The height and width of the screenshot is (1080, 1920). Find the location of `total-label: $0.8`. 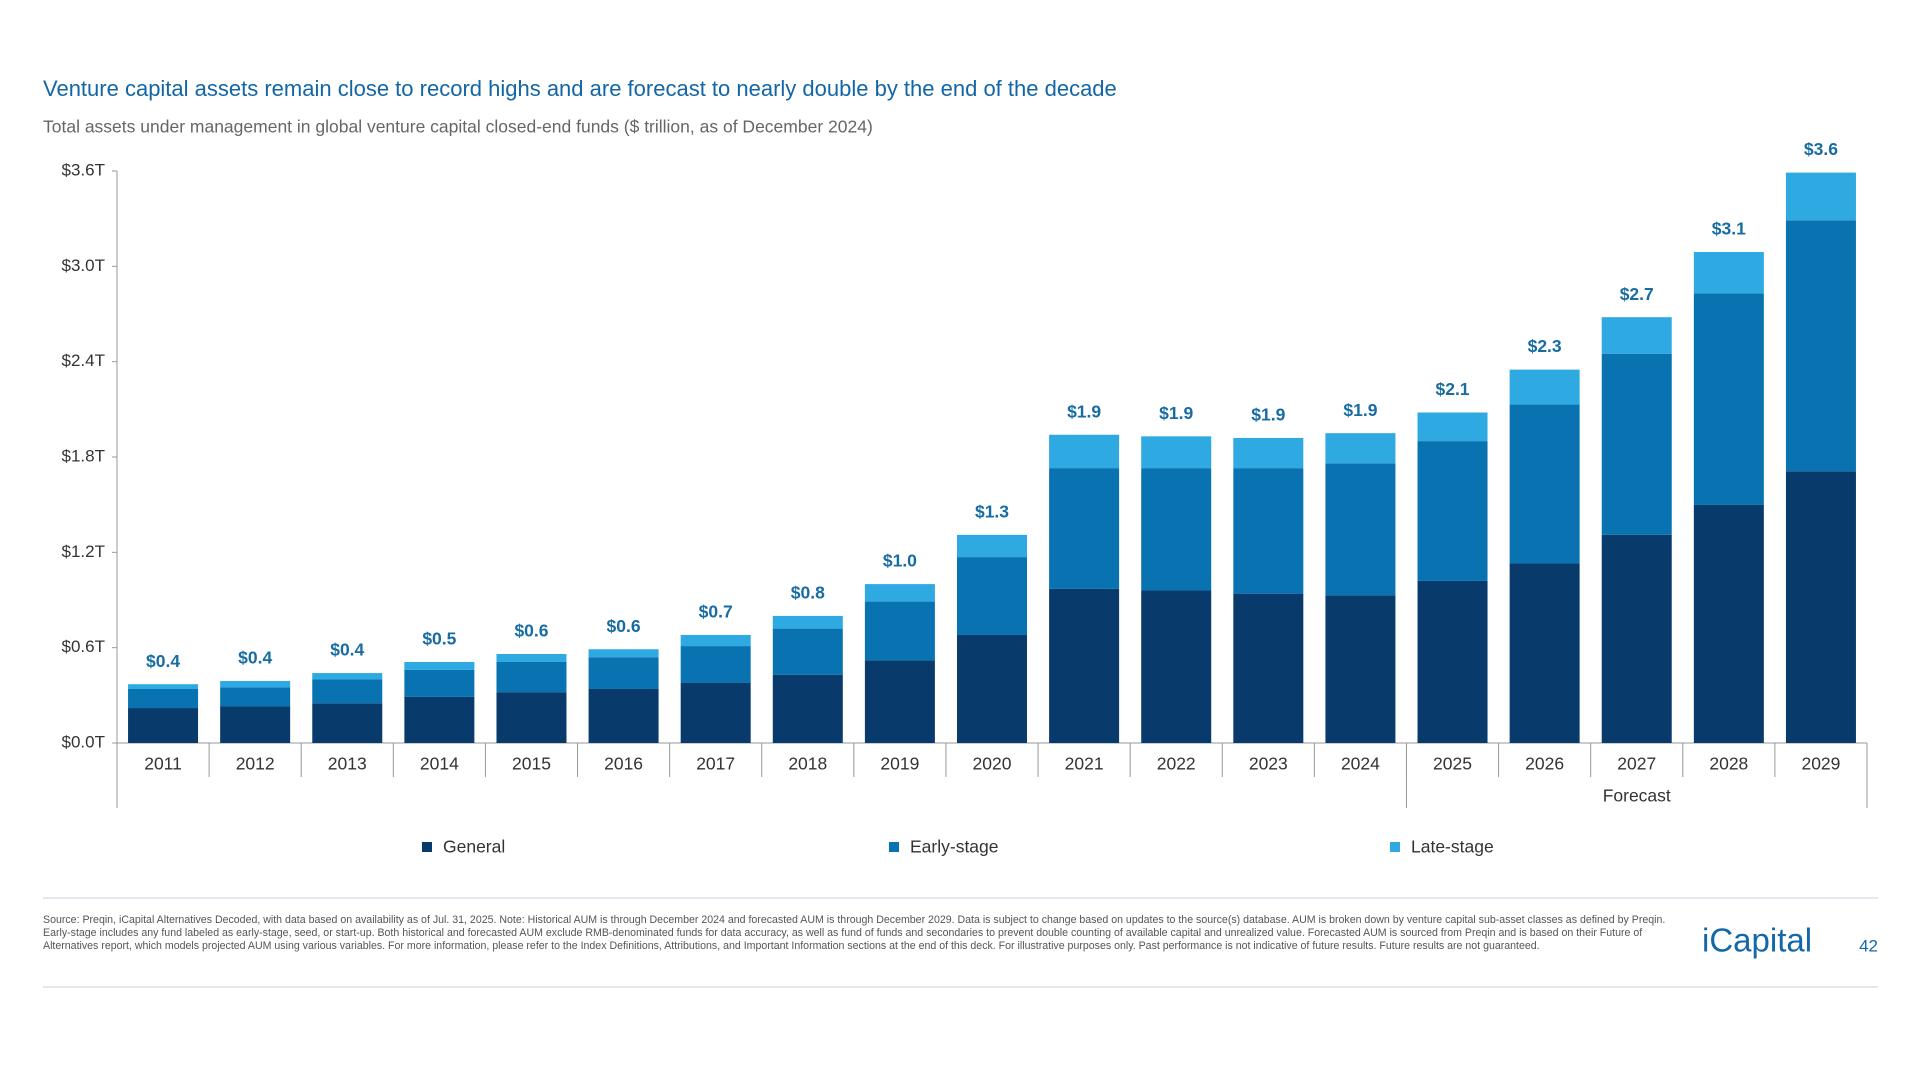

total-label: $0.8 is located at coordinates (808, 593).